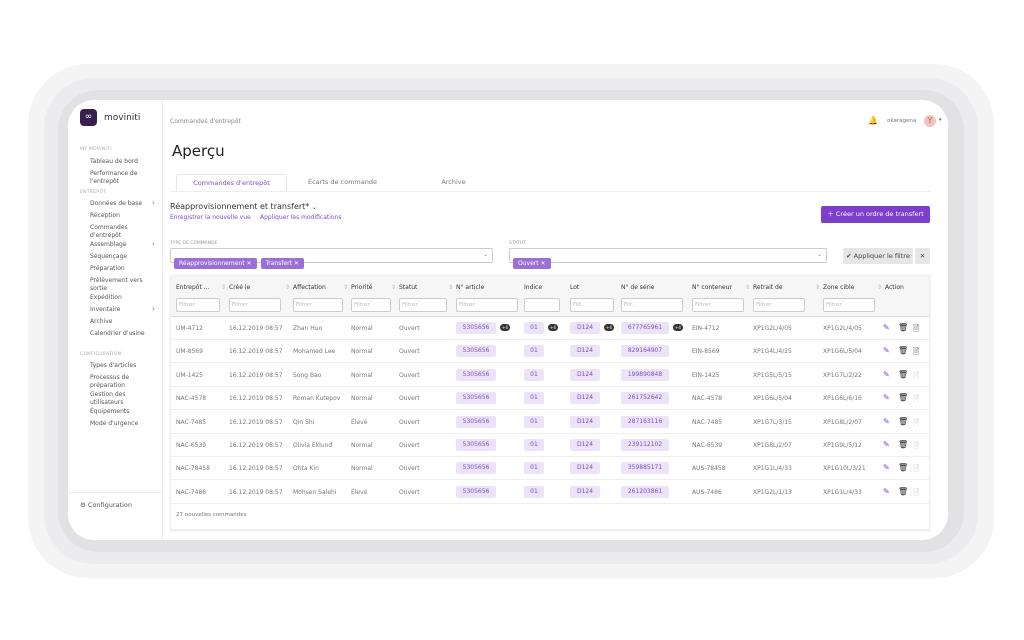  Describe the element at coordinates (645, 374) in the screenshot. I see `value-tag: 199890848` at that location.